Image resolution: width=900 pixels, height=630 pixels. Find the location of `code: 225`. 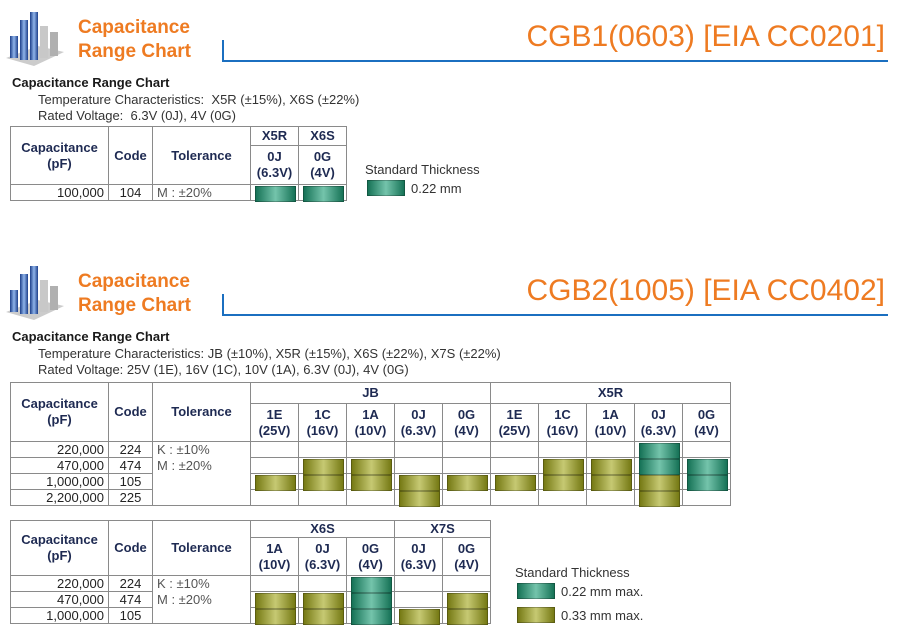

code: 225 is located at coordinates (131, 498).